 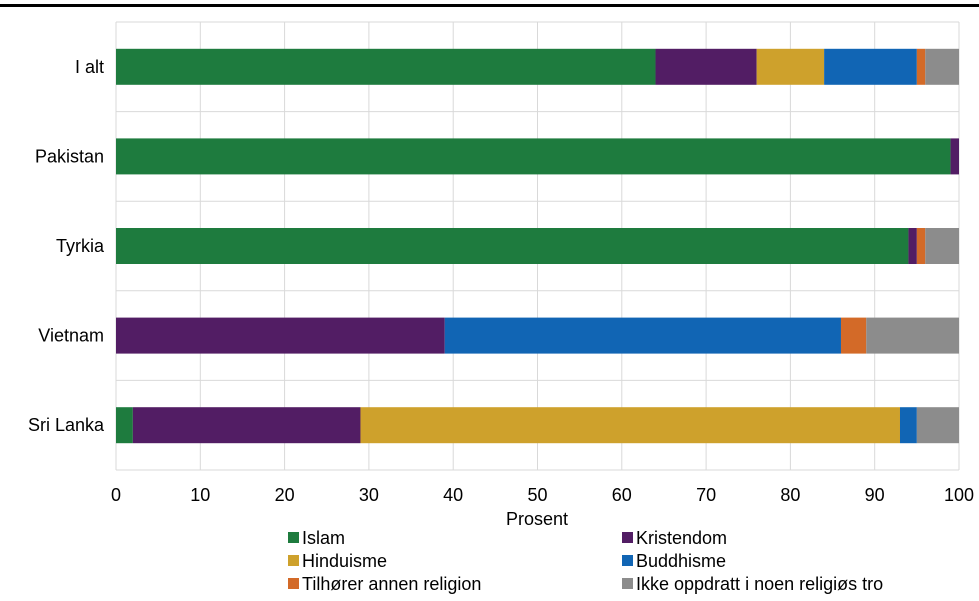 I want to click on x-tick-labels: 0 10 20 30 40 50 60 70 80 90 100, so click(x=542, y=495).